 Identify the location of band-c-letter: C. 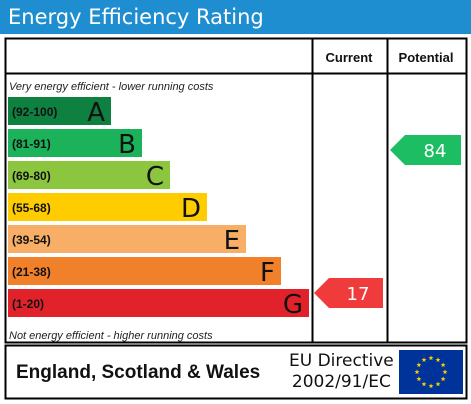
(155, 177).